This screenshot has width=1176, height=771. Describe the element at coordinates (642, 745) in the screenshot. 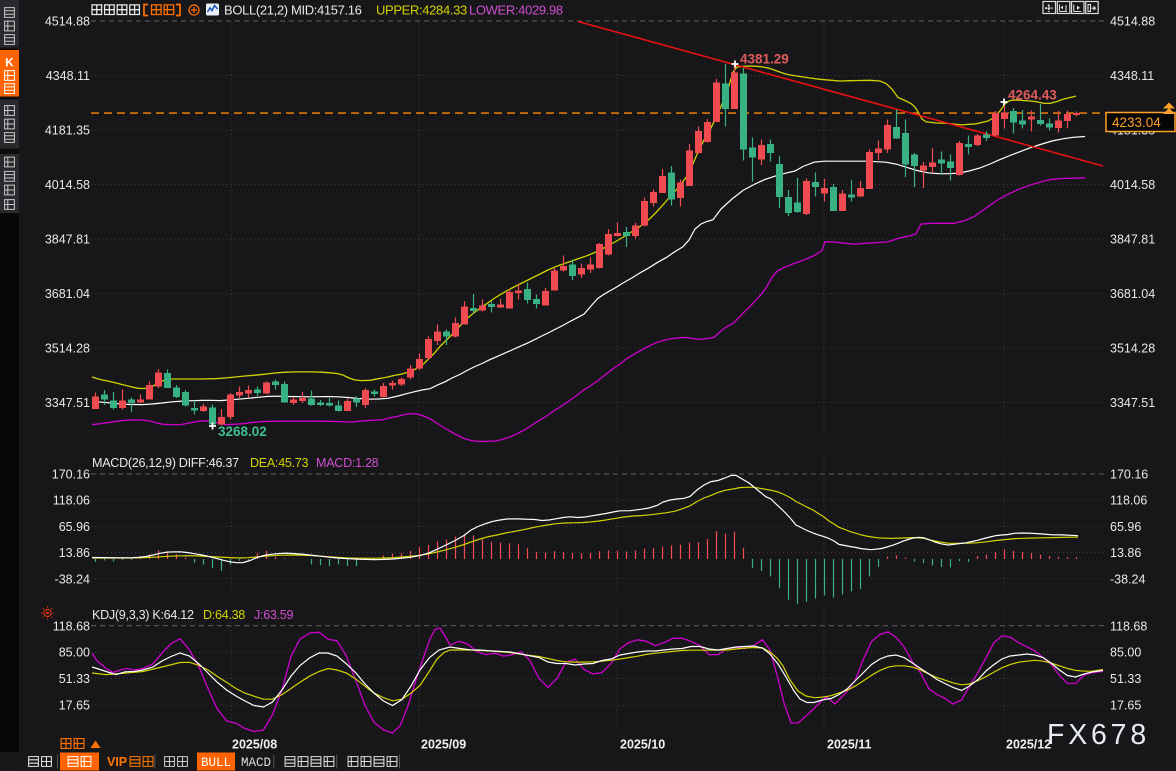

I see `svg-text: 2025/10` at that location.